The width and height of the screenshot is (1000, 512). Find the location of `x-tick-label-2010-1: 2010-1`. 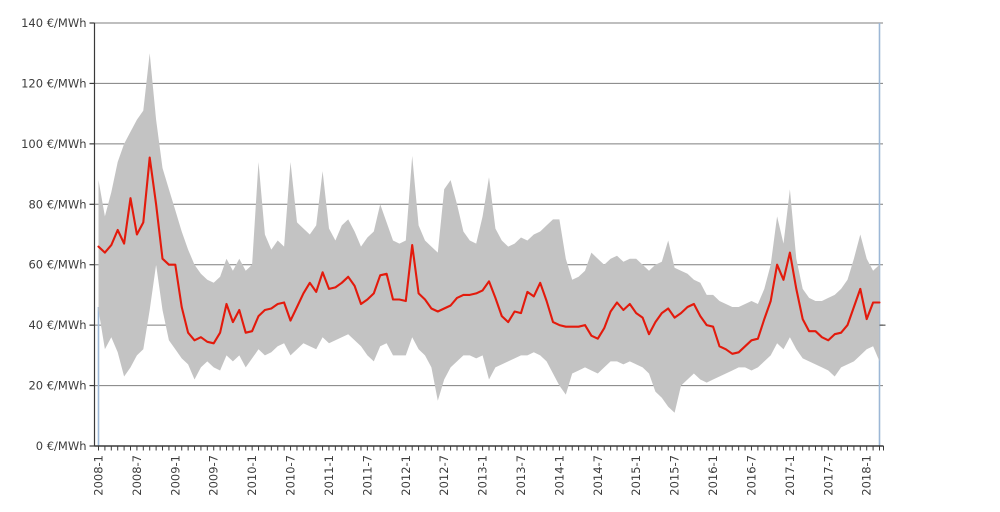

x-tick-label-2010-1: 2010-1 is located at coordinates (252, 475).